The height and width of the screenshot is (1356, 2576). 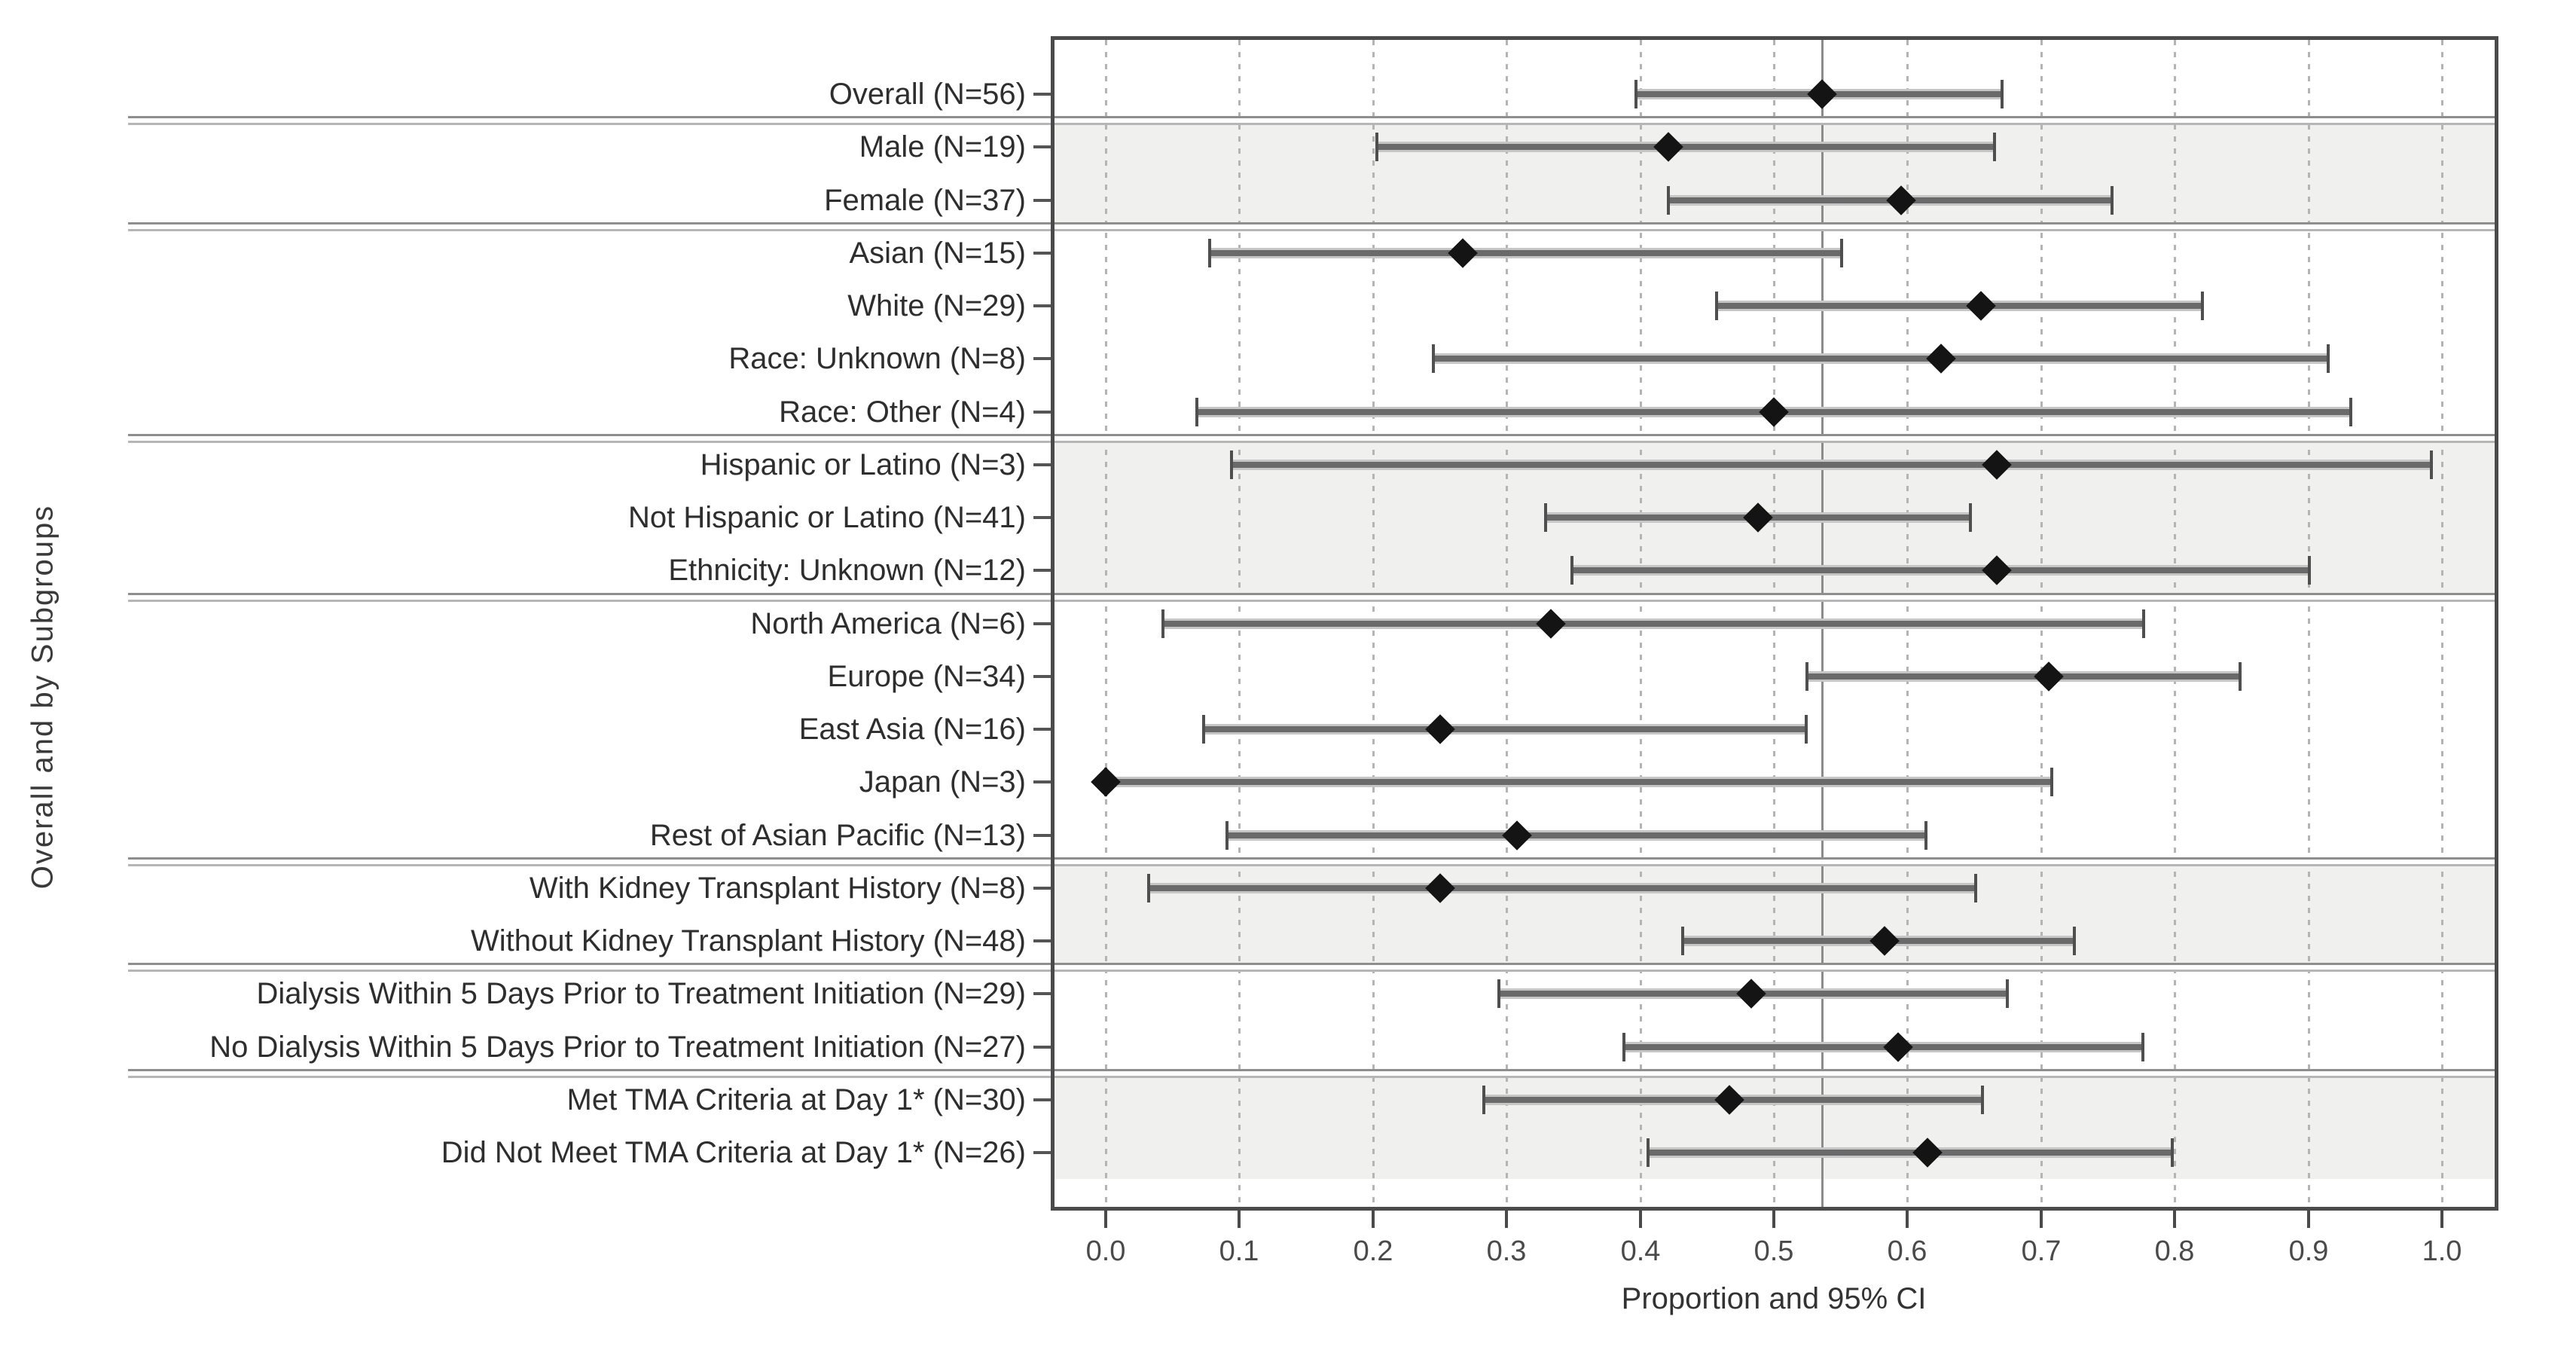 I want to click on x-tick-label: 0.9, so click(x=2309, y=1251).